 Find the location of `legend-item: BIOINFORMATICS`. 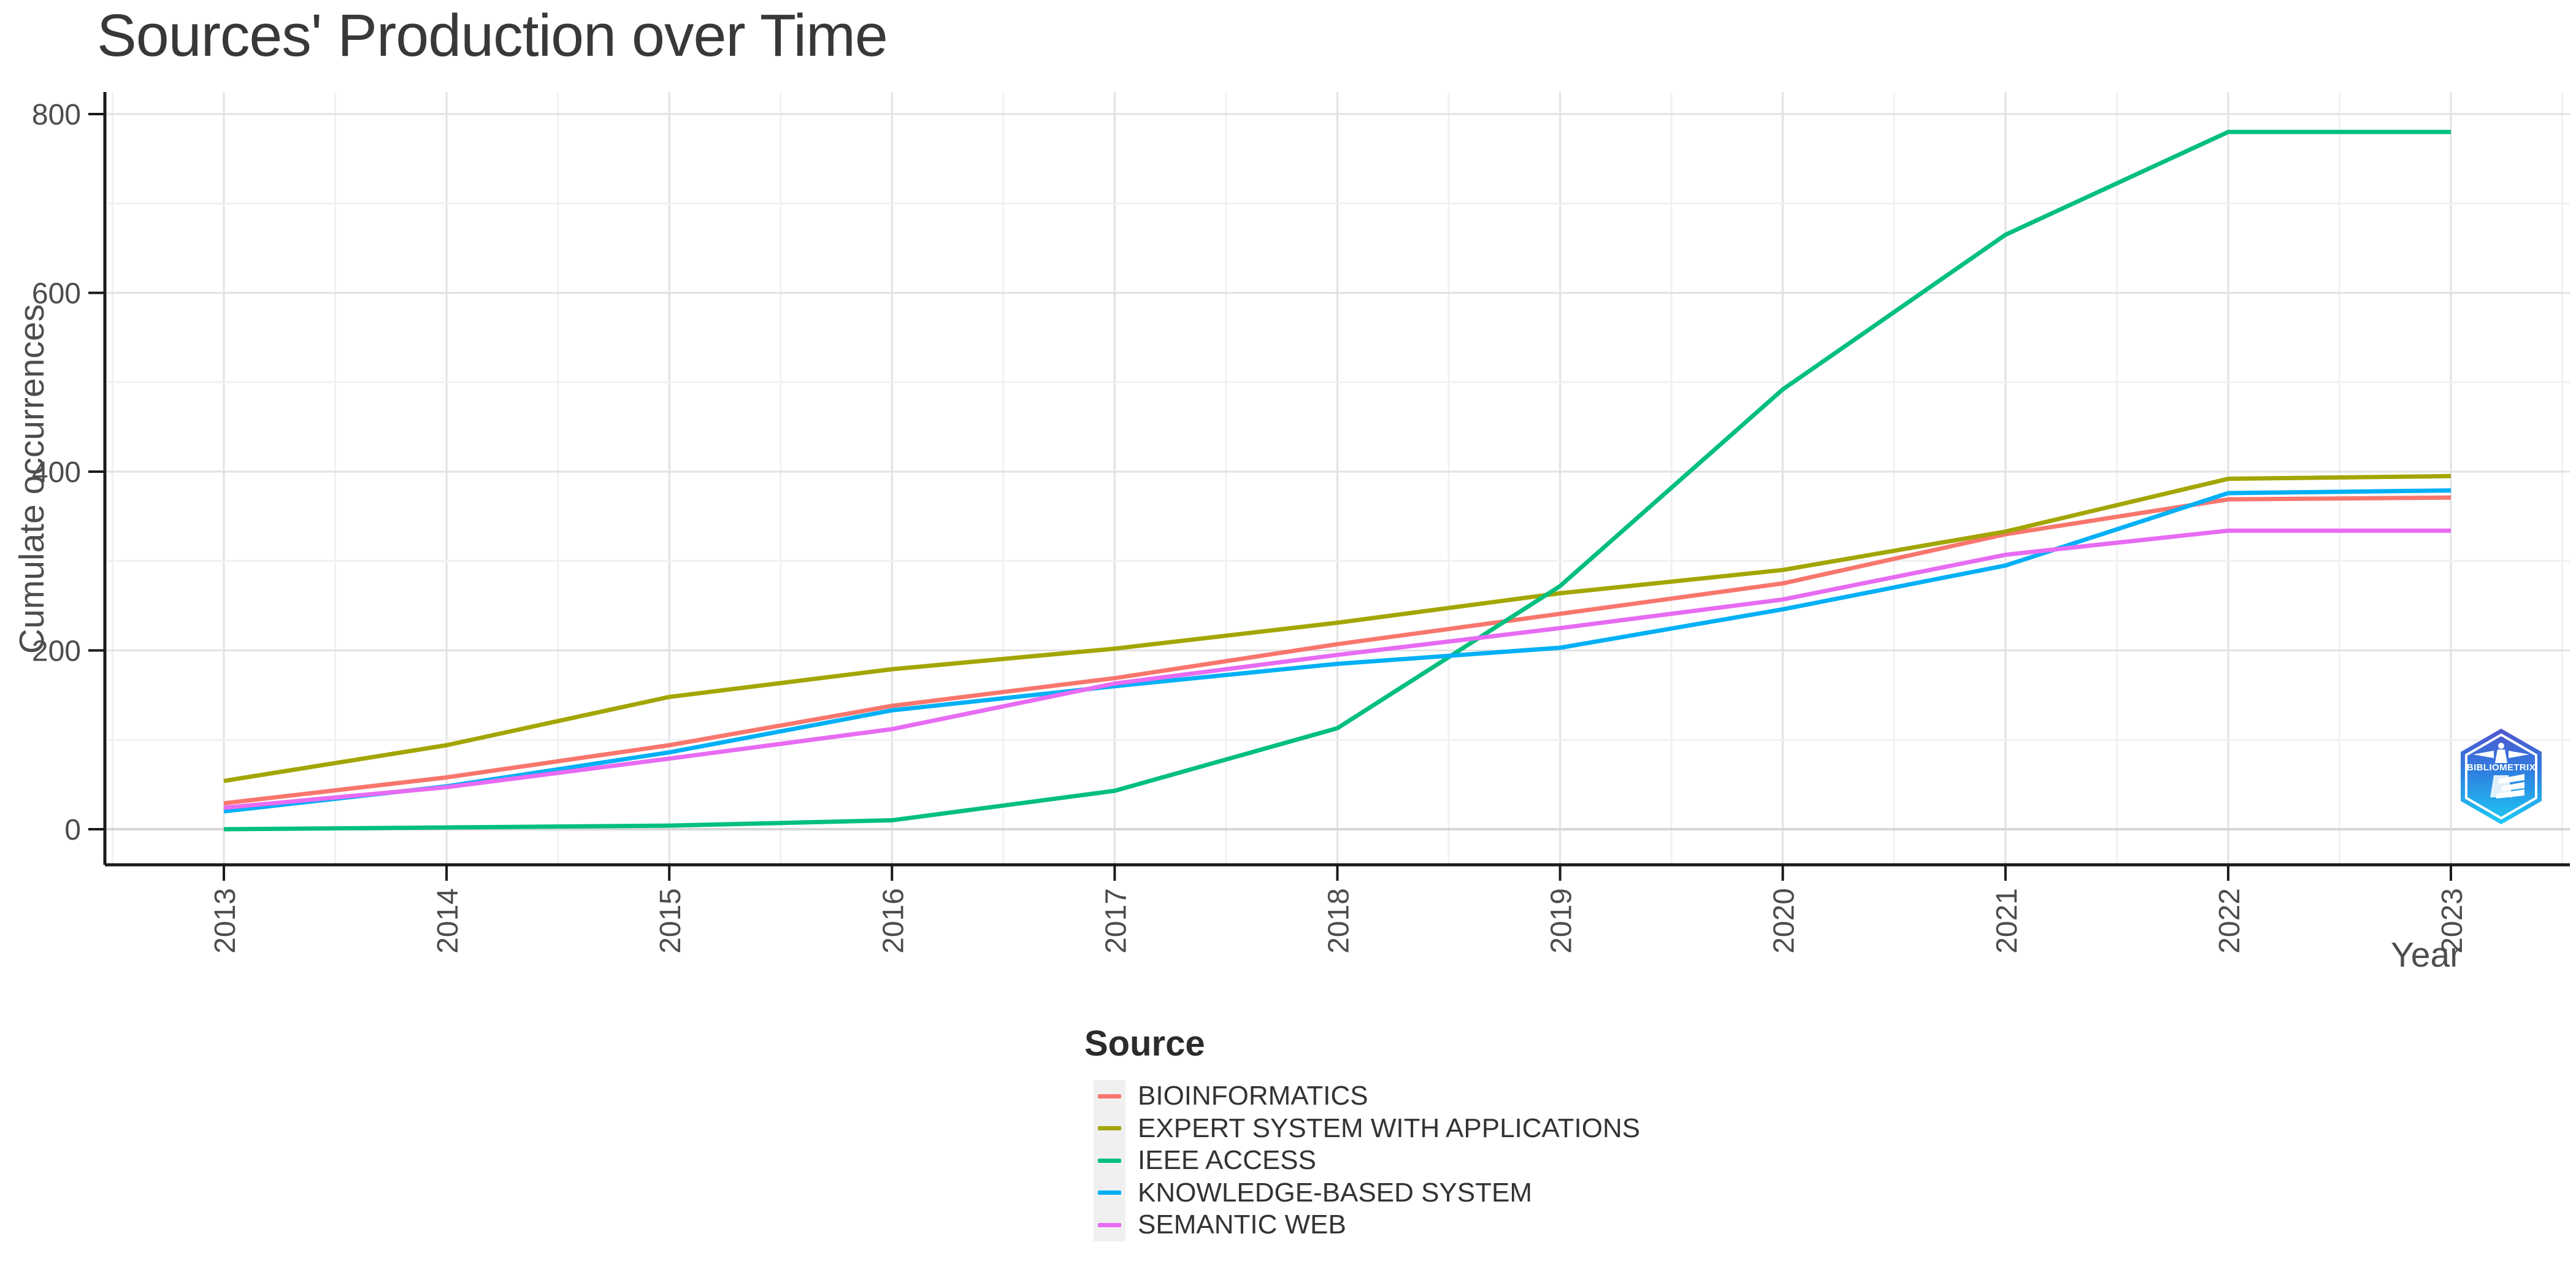

legend-item: BIOINFORMATICS is located at coordinates (1367, 1096).